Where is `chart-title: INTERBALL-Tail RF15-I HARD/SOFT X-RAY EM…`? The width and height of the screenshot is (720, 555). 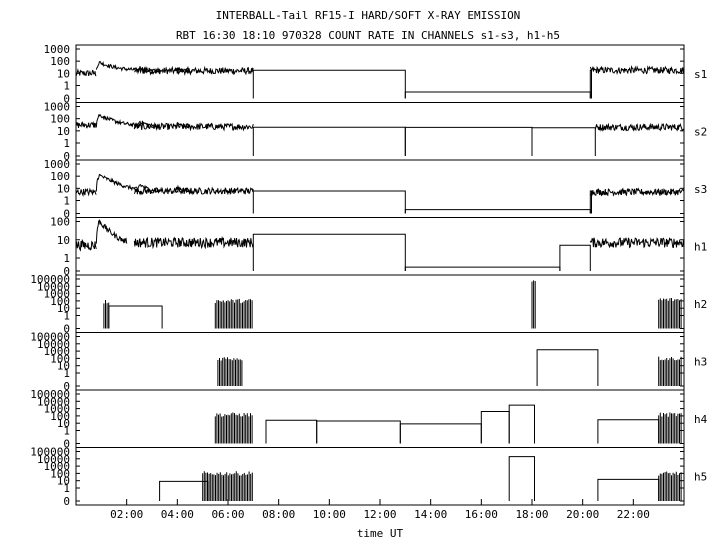
chart-title: INTERBALL-Tail RF15-I HARD/SOFT X-RAY EM… is located at coordinates (368, 15).